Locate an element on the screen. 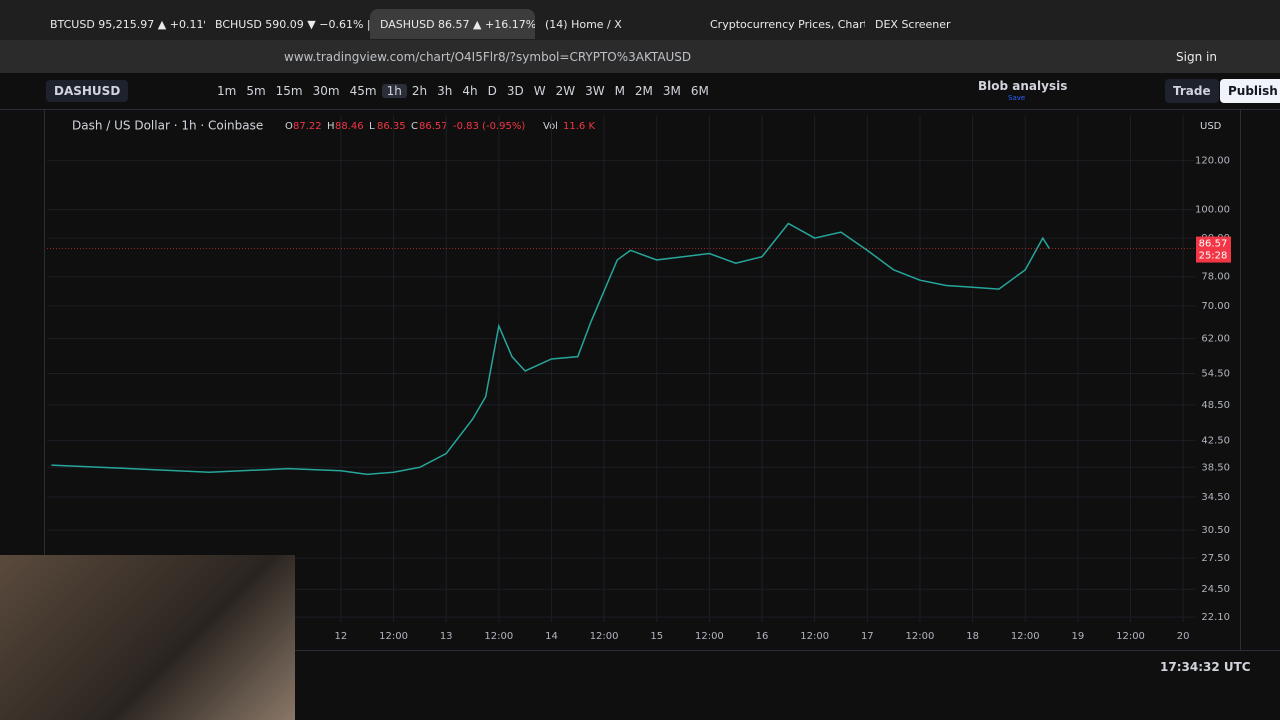 This screenshot has height=720, width=1280. price-tag is located at coordinates (1213, 249).